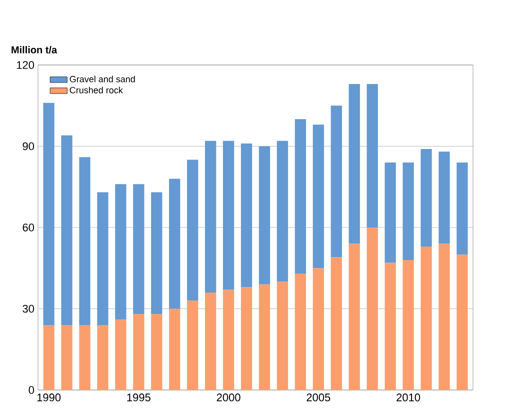  Describe the element at coordinates (25, 65) in the screenshot. I see `y-tick-label: 120` at that location.